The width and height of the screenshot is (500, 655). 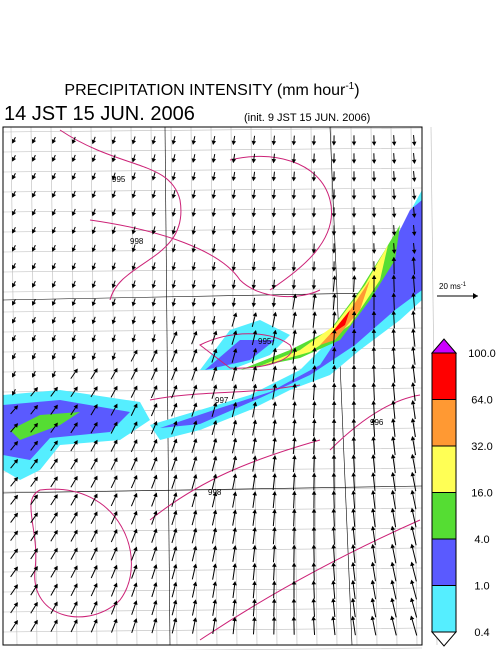 I want to click on vector-scale-label: 20 ms-1, so click(x=453, y=286).